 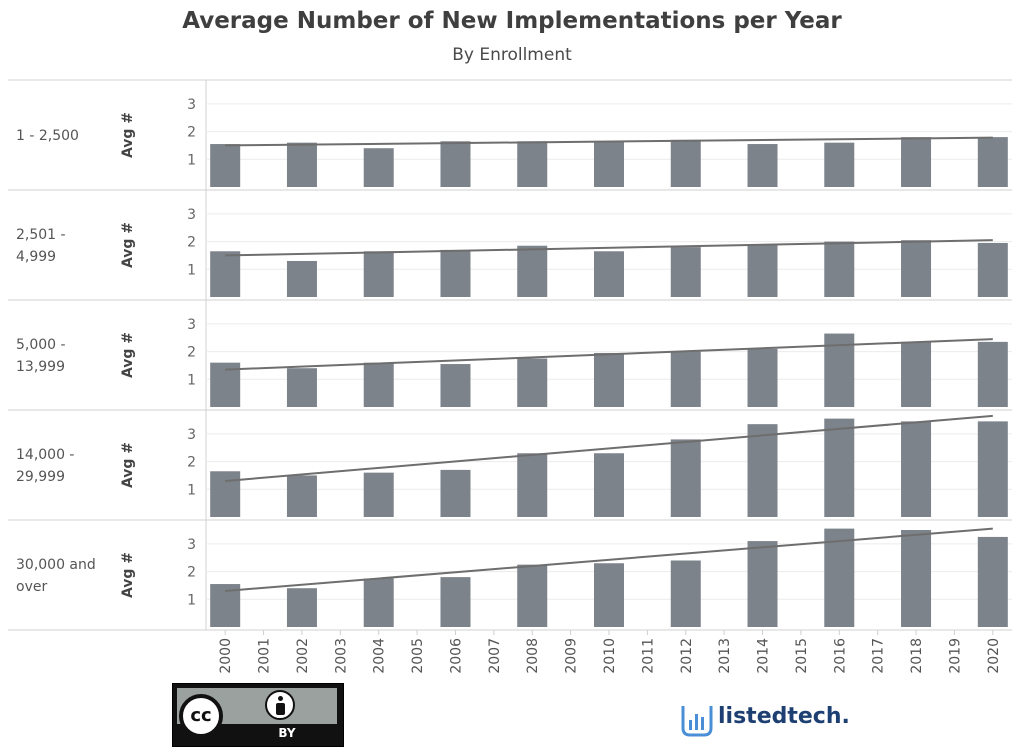 I want to click on x-tick-label: 2002, so click(x=303, y=656).